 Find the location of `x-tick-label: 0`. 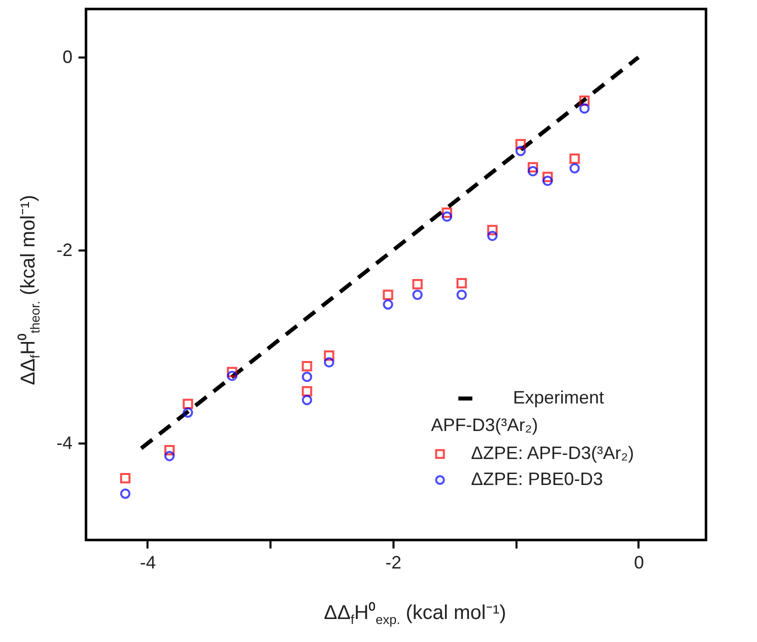

x-tick-label: 0 is located at coordinates (639, 562).